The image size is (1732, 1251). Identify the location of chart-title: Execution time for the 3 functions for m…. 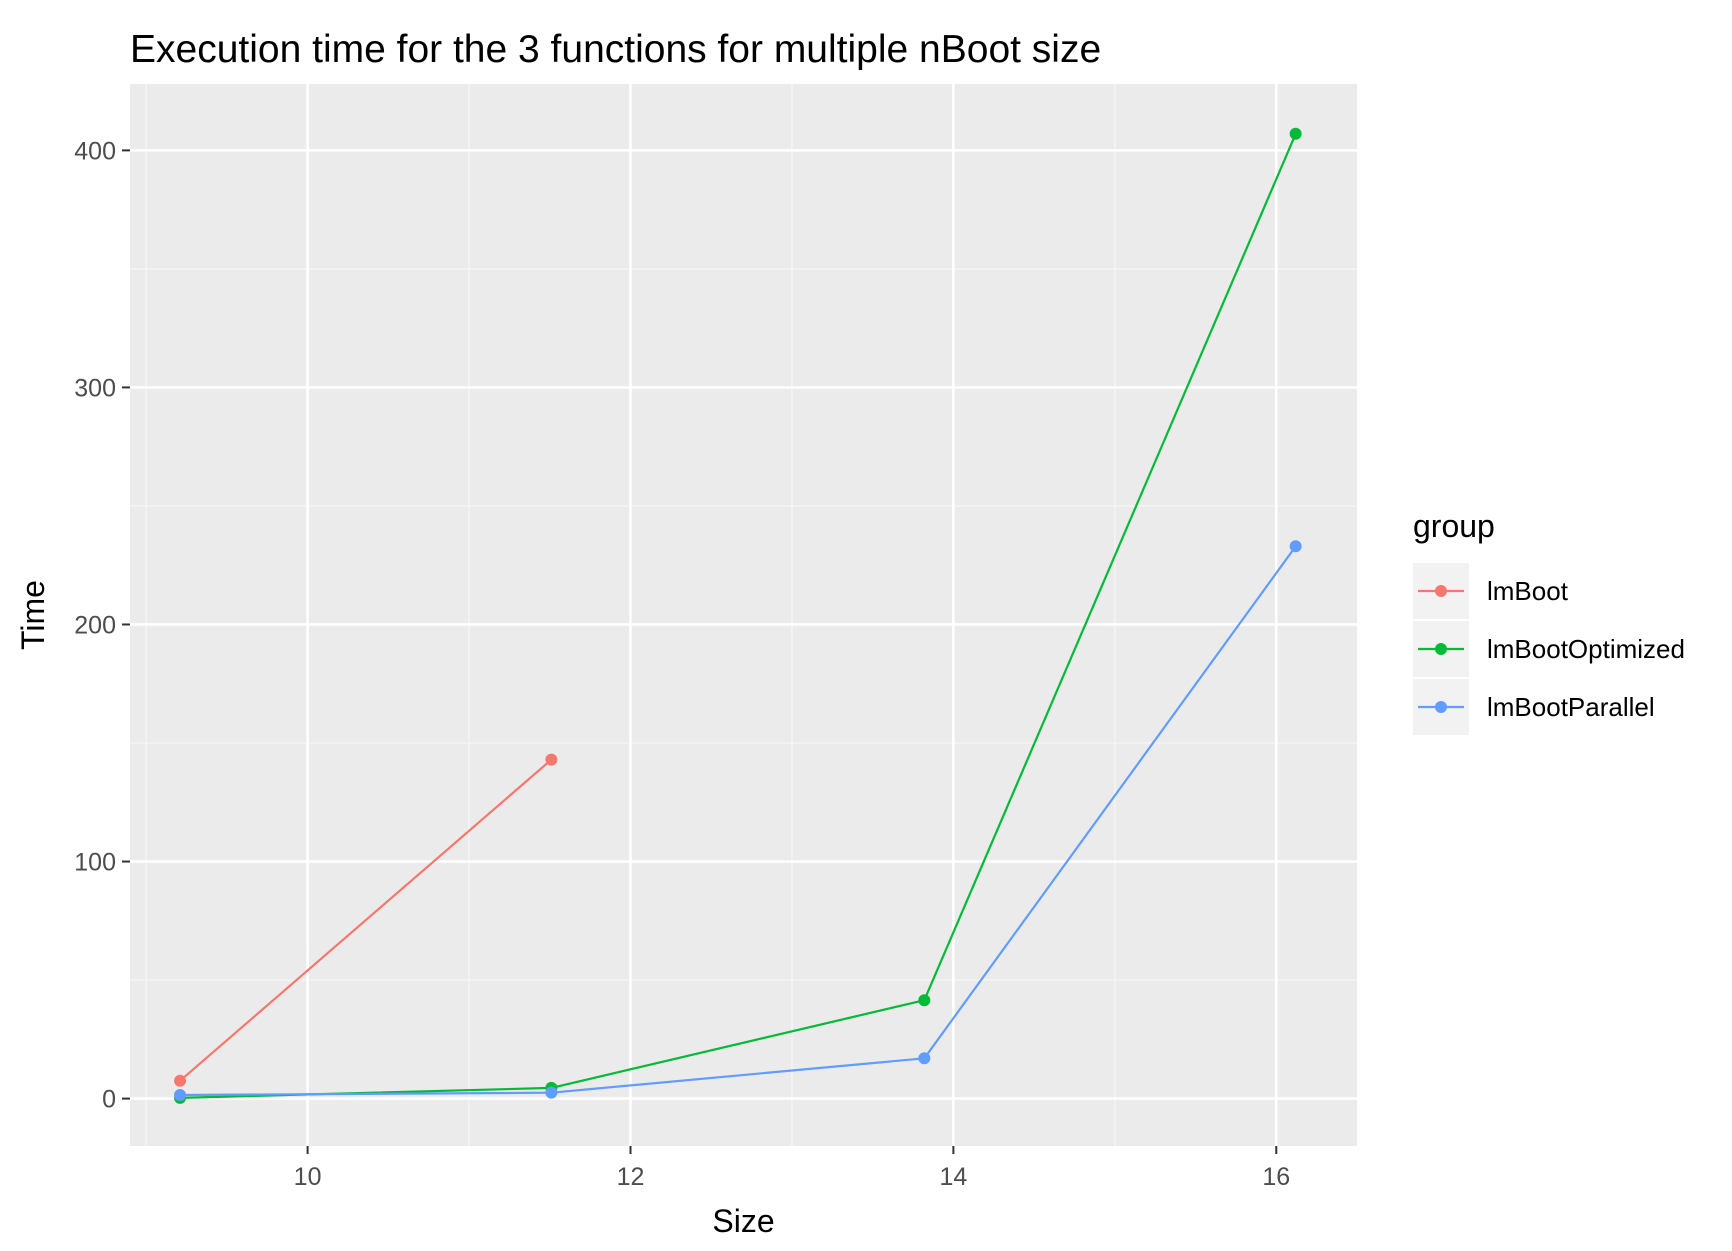
(615, 49).